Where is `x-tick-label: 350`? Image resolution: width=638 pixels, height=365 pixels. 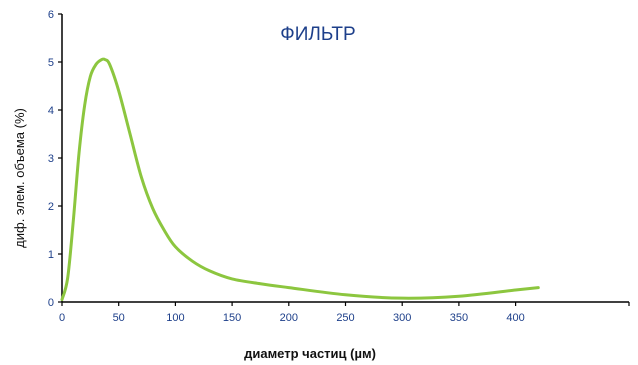
x-tick-label: 350 is located at coordinates (459, 318).